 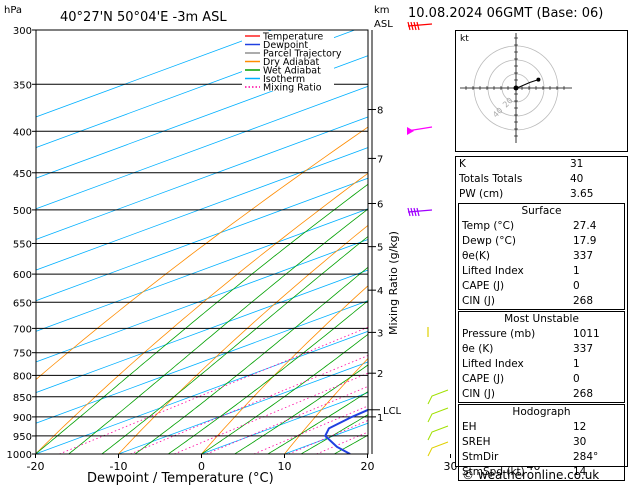 I want to click on index-label: θe(K), so click(x=476, y=256).